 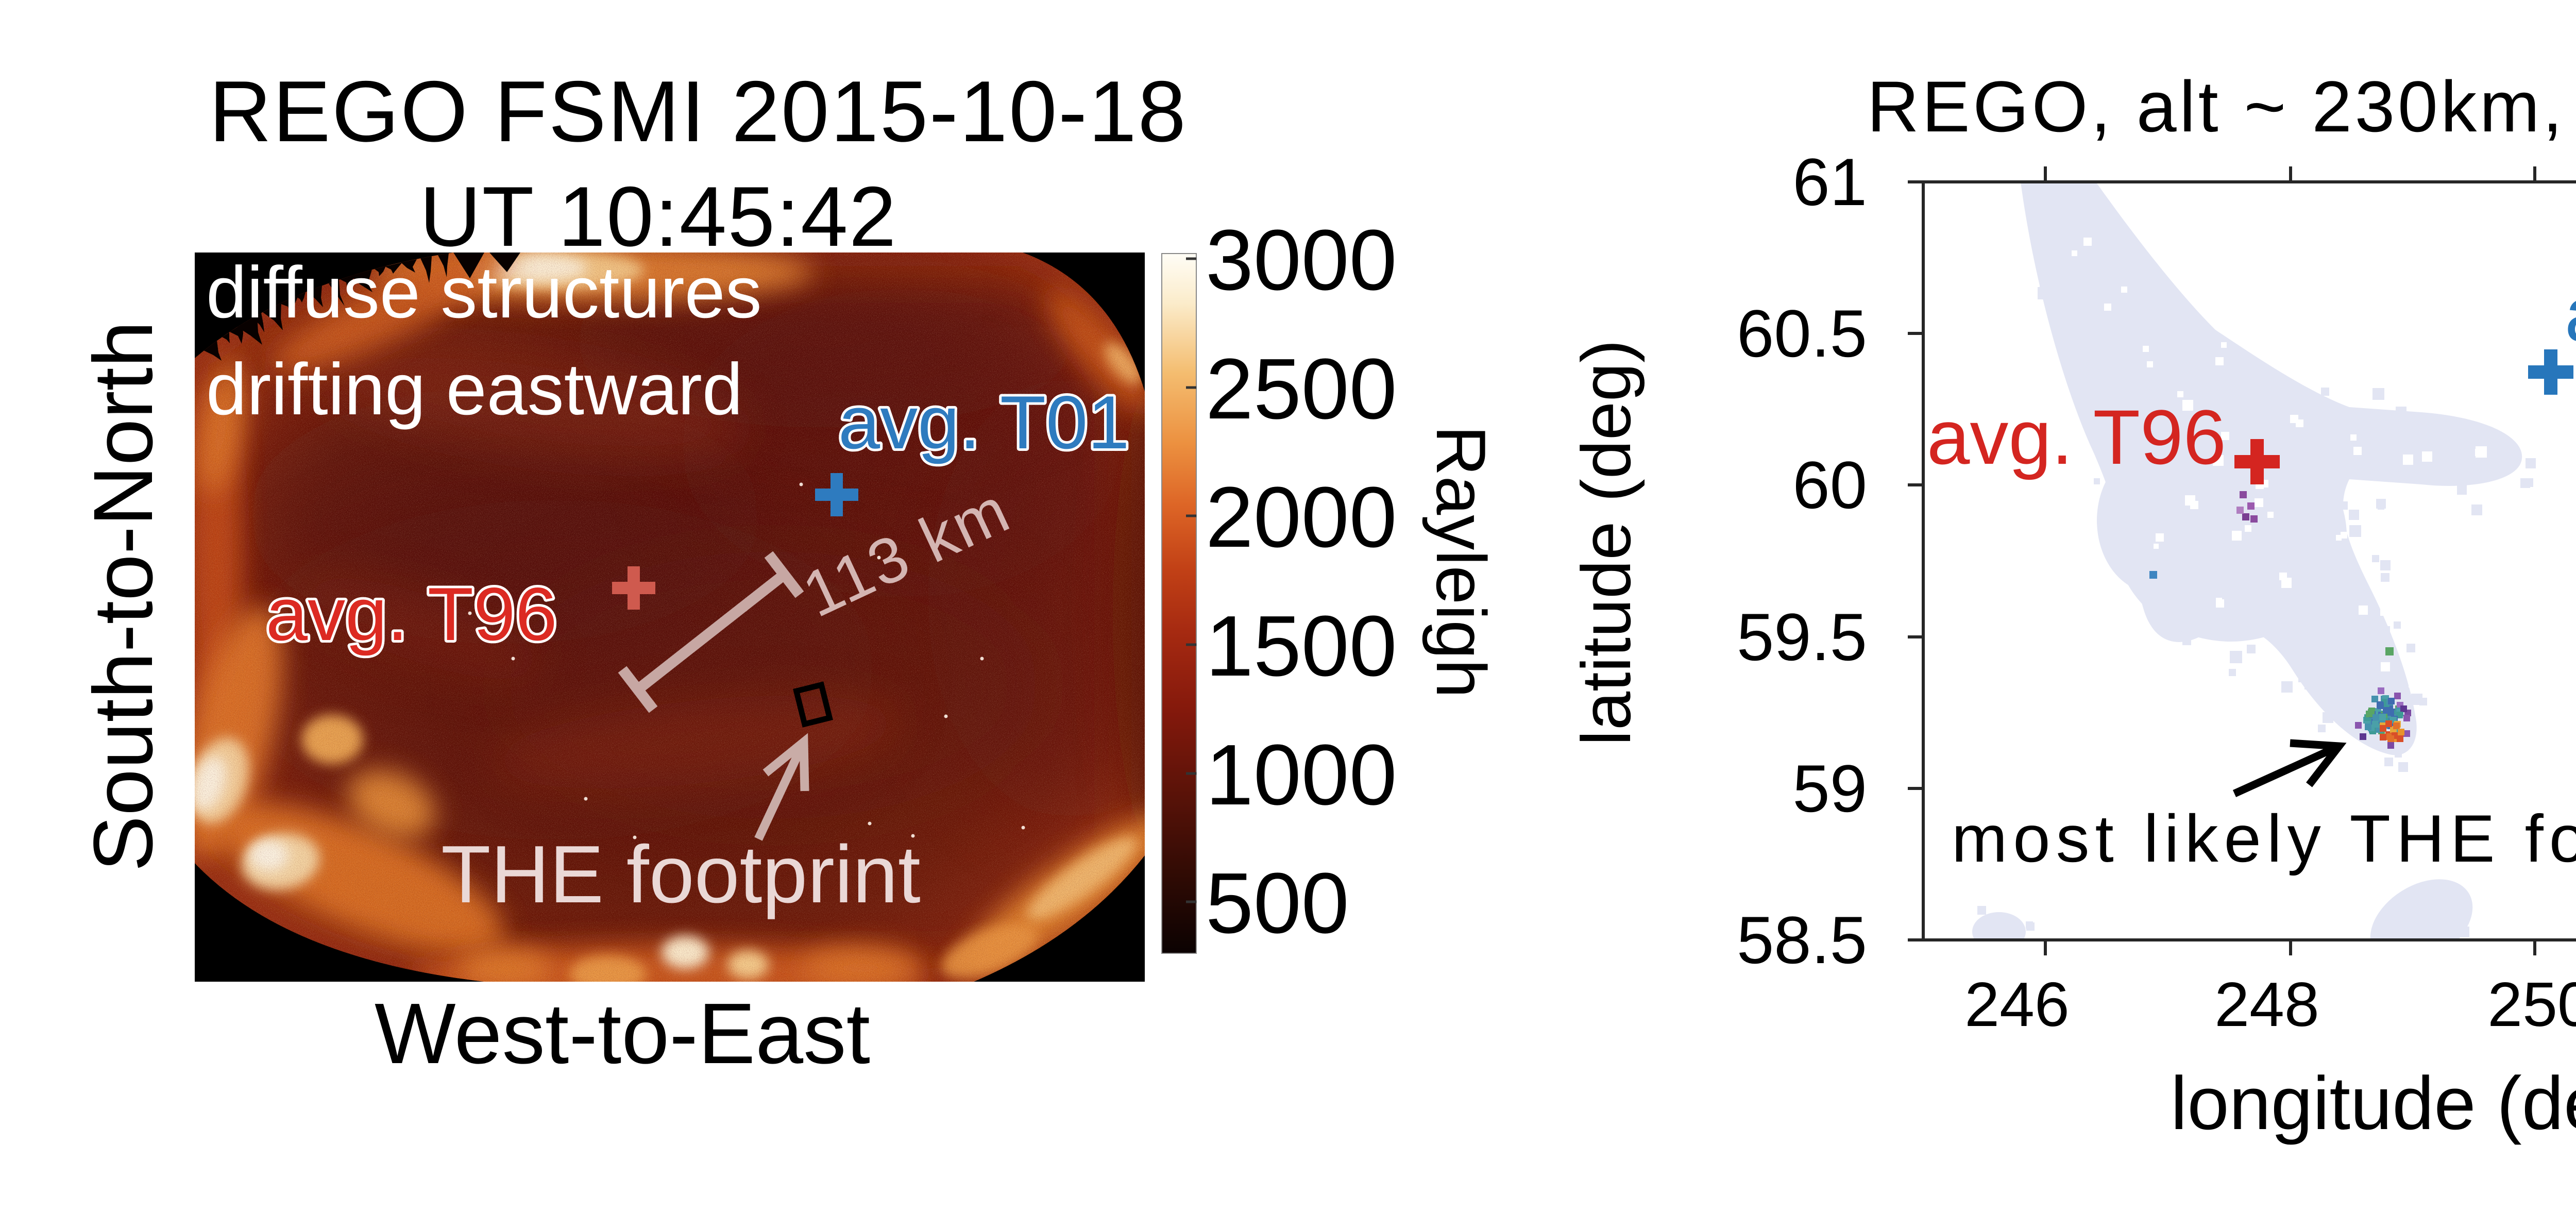 I want to click on svg-text:REGO, alt ~ 230km, high c.c.~0: REGO, alt ~ 230km, high c.c.~0.88, so click(x=2221, y=107).